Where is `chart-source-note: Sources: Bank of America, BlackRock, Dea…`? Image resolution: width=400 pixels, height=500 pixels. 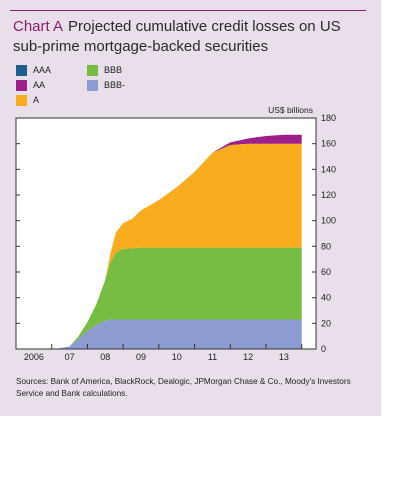
chart-source-note: Sources: Bank of America, BlackRock, Dea… is located at coordinates (183, 387).